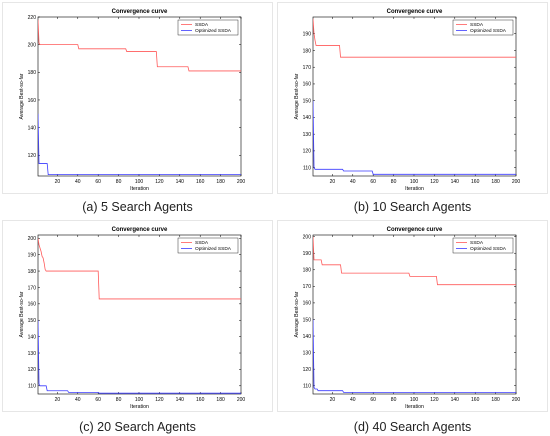  I want to click on caption-c: (c) 20 Search Agents, so click(137, 427).